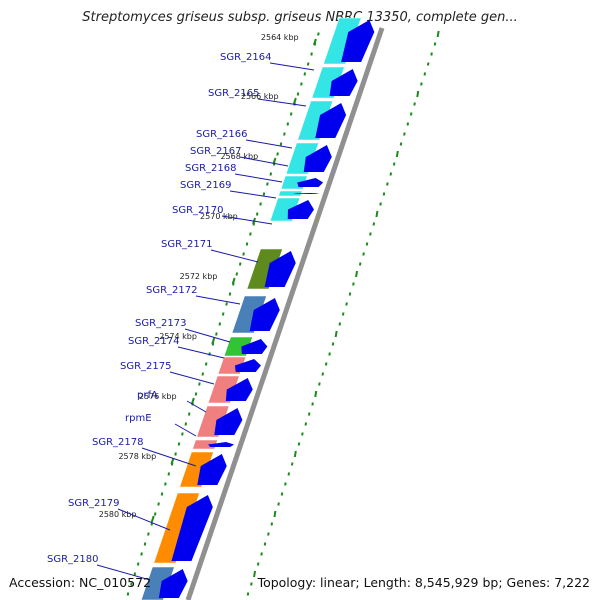 Image resolution: width=600 pixels, height=600 pixels. I want to click on scale-label: 2580 kbp, so click(118, 514).